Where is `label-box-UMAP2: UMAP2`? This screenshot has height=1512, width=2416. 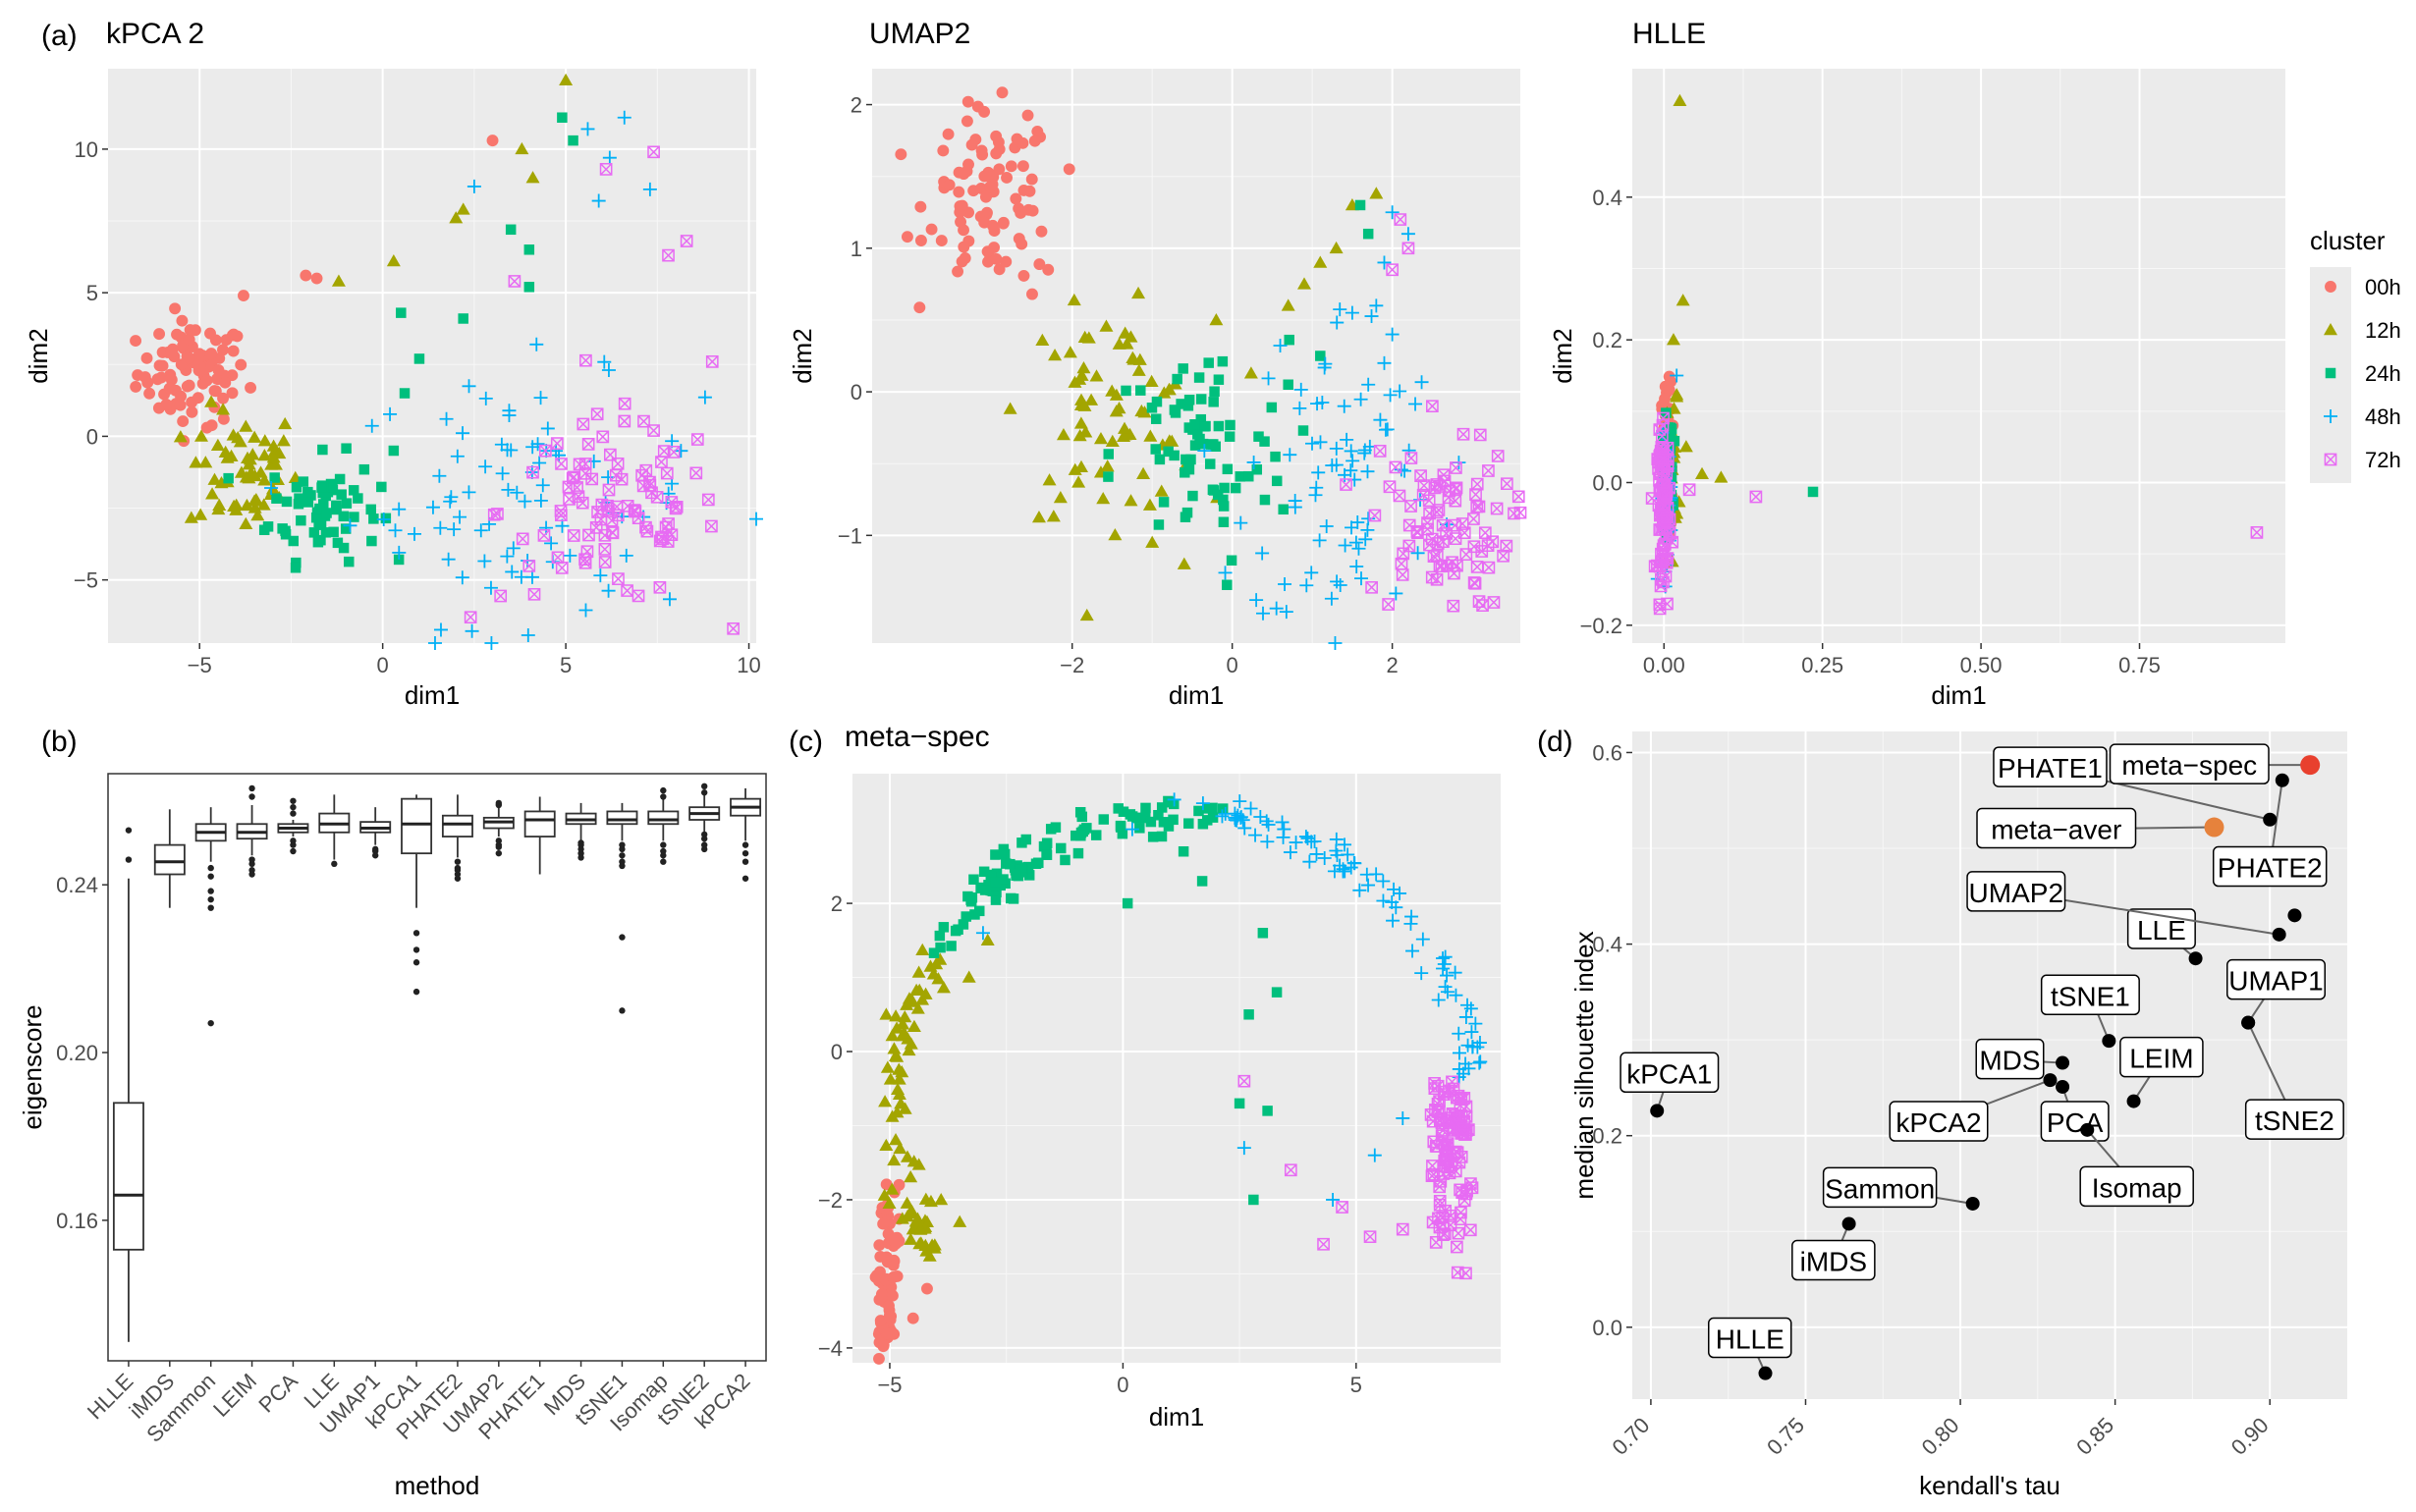
label-box-UMAP2: UMAP2 is located at coordinates (2016, 892).